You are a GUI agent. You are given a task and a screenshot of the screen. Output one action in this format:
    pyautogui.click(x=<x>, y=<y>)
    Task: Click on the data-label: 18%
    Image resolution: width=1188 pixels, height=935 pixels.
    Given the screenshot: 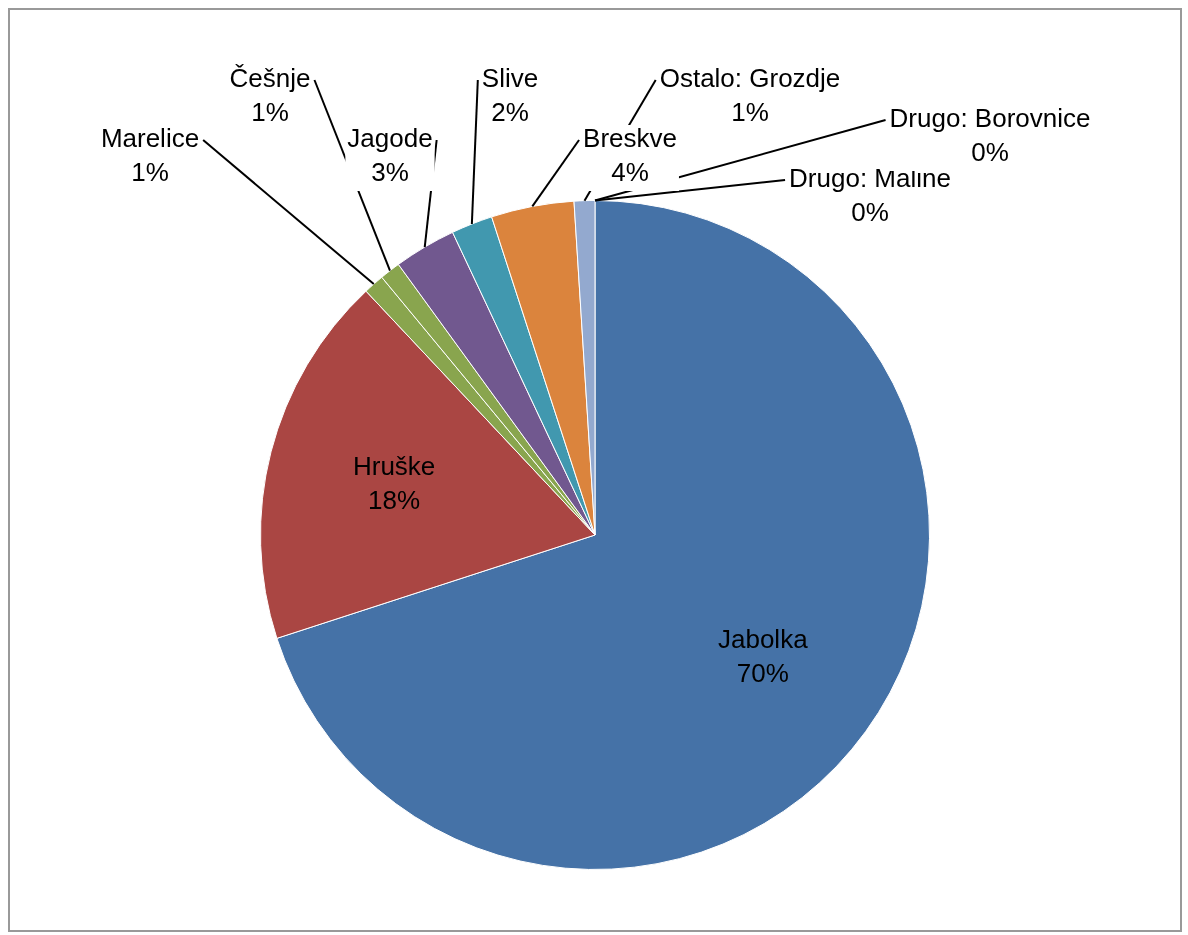 What is the action you would take?
    pyautogui.click(x=394, y=499)
    